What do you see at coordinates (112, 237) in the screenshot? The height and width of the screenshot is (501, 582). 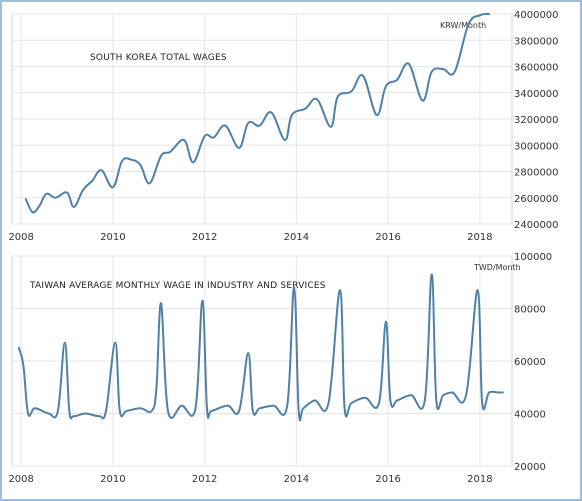 I see `korea-x-tick-label: 2010` at bounding box center [112, 237].